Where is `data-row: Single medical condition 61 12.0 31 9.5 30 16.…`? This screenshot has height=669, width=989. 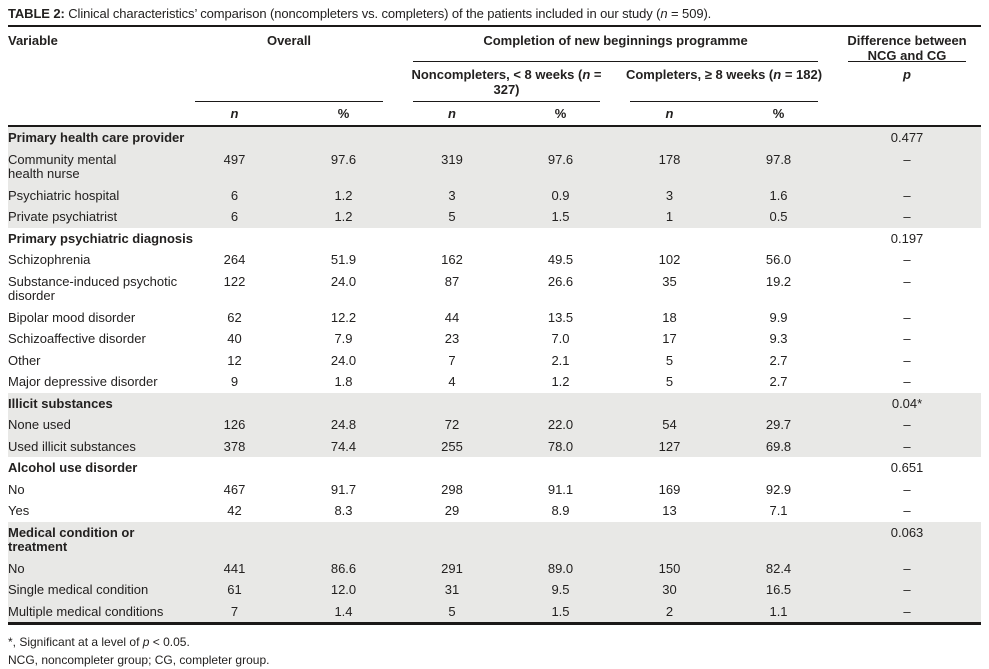
data-row: Single medical condition 61 12.0 31 9.5 30 16.… is located at coordinates (495, 590).